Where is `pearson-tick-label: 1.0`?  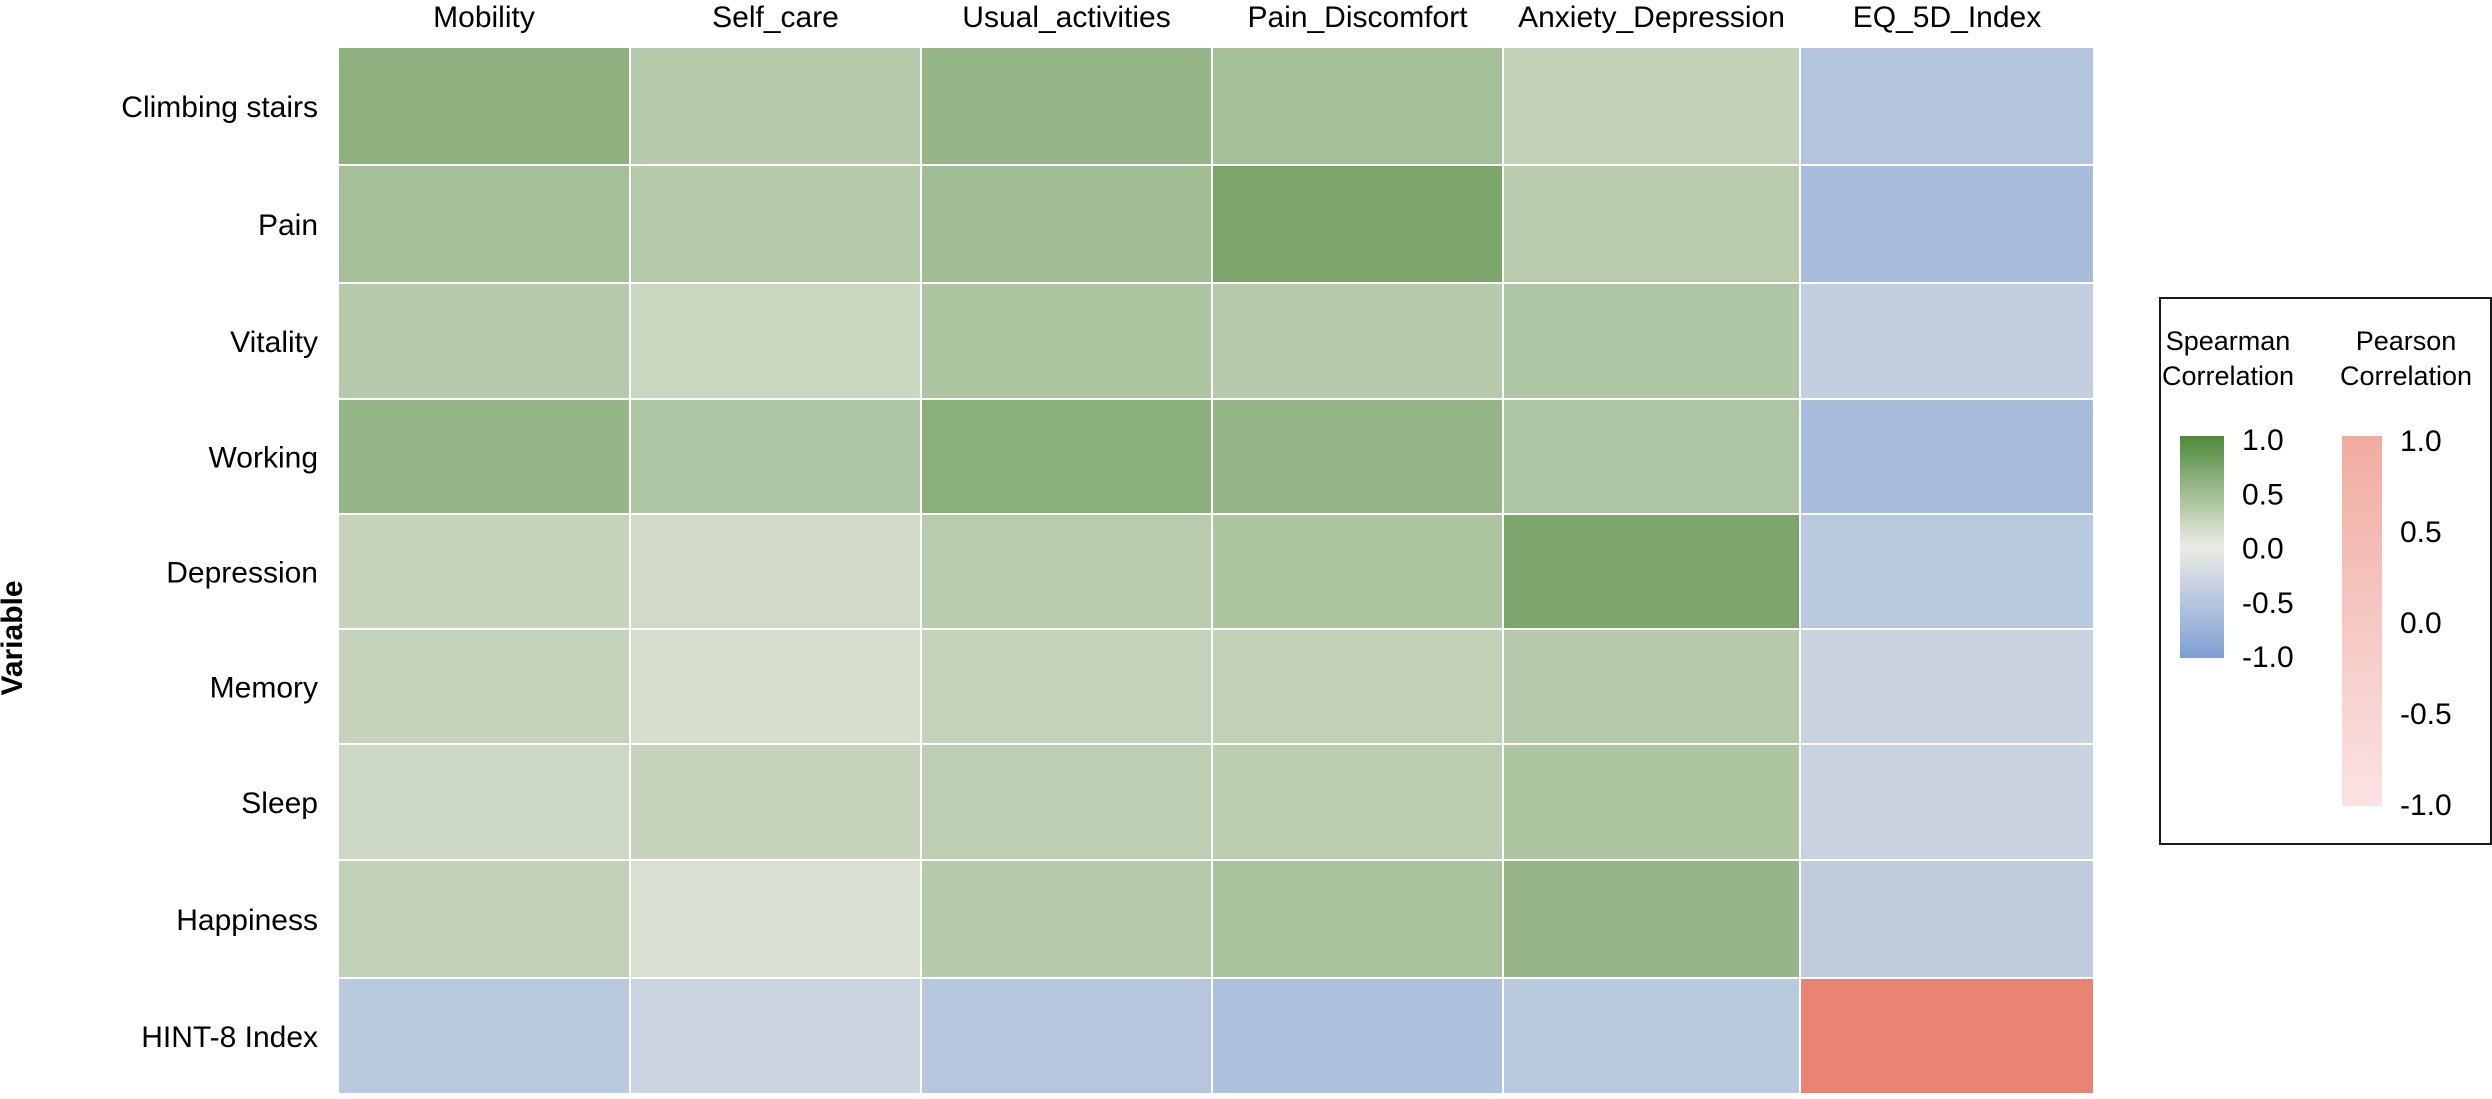 pearson-tick-label: 1.0 is located at coordinates (2421, 441).